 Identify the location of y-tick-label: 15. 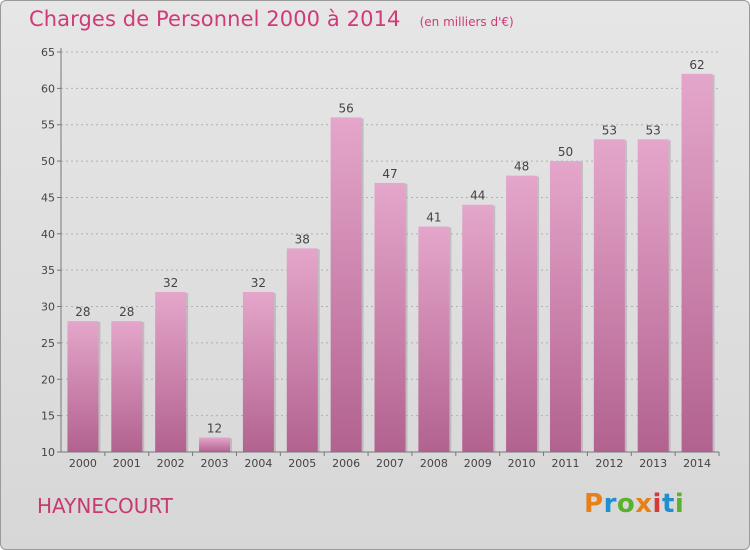
(48, 416).